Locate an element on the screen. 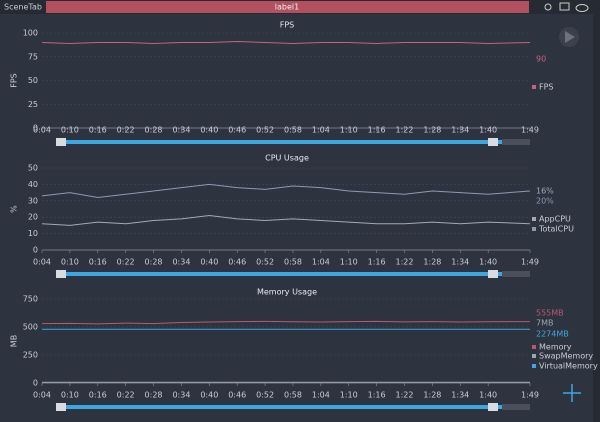 This screenshot has width=600, height=422. y-tick-label: 100 is located at coordinates (30, 33).